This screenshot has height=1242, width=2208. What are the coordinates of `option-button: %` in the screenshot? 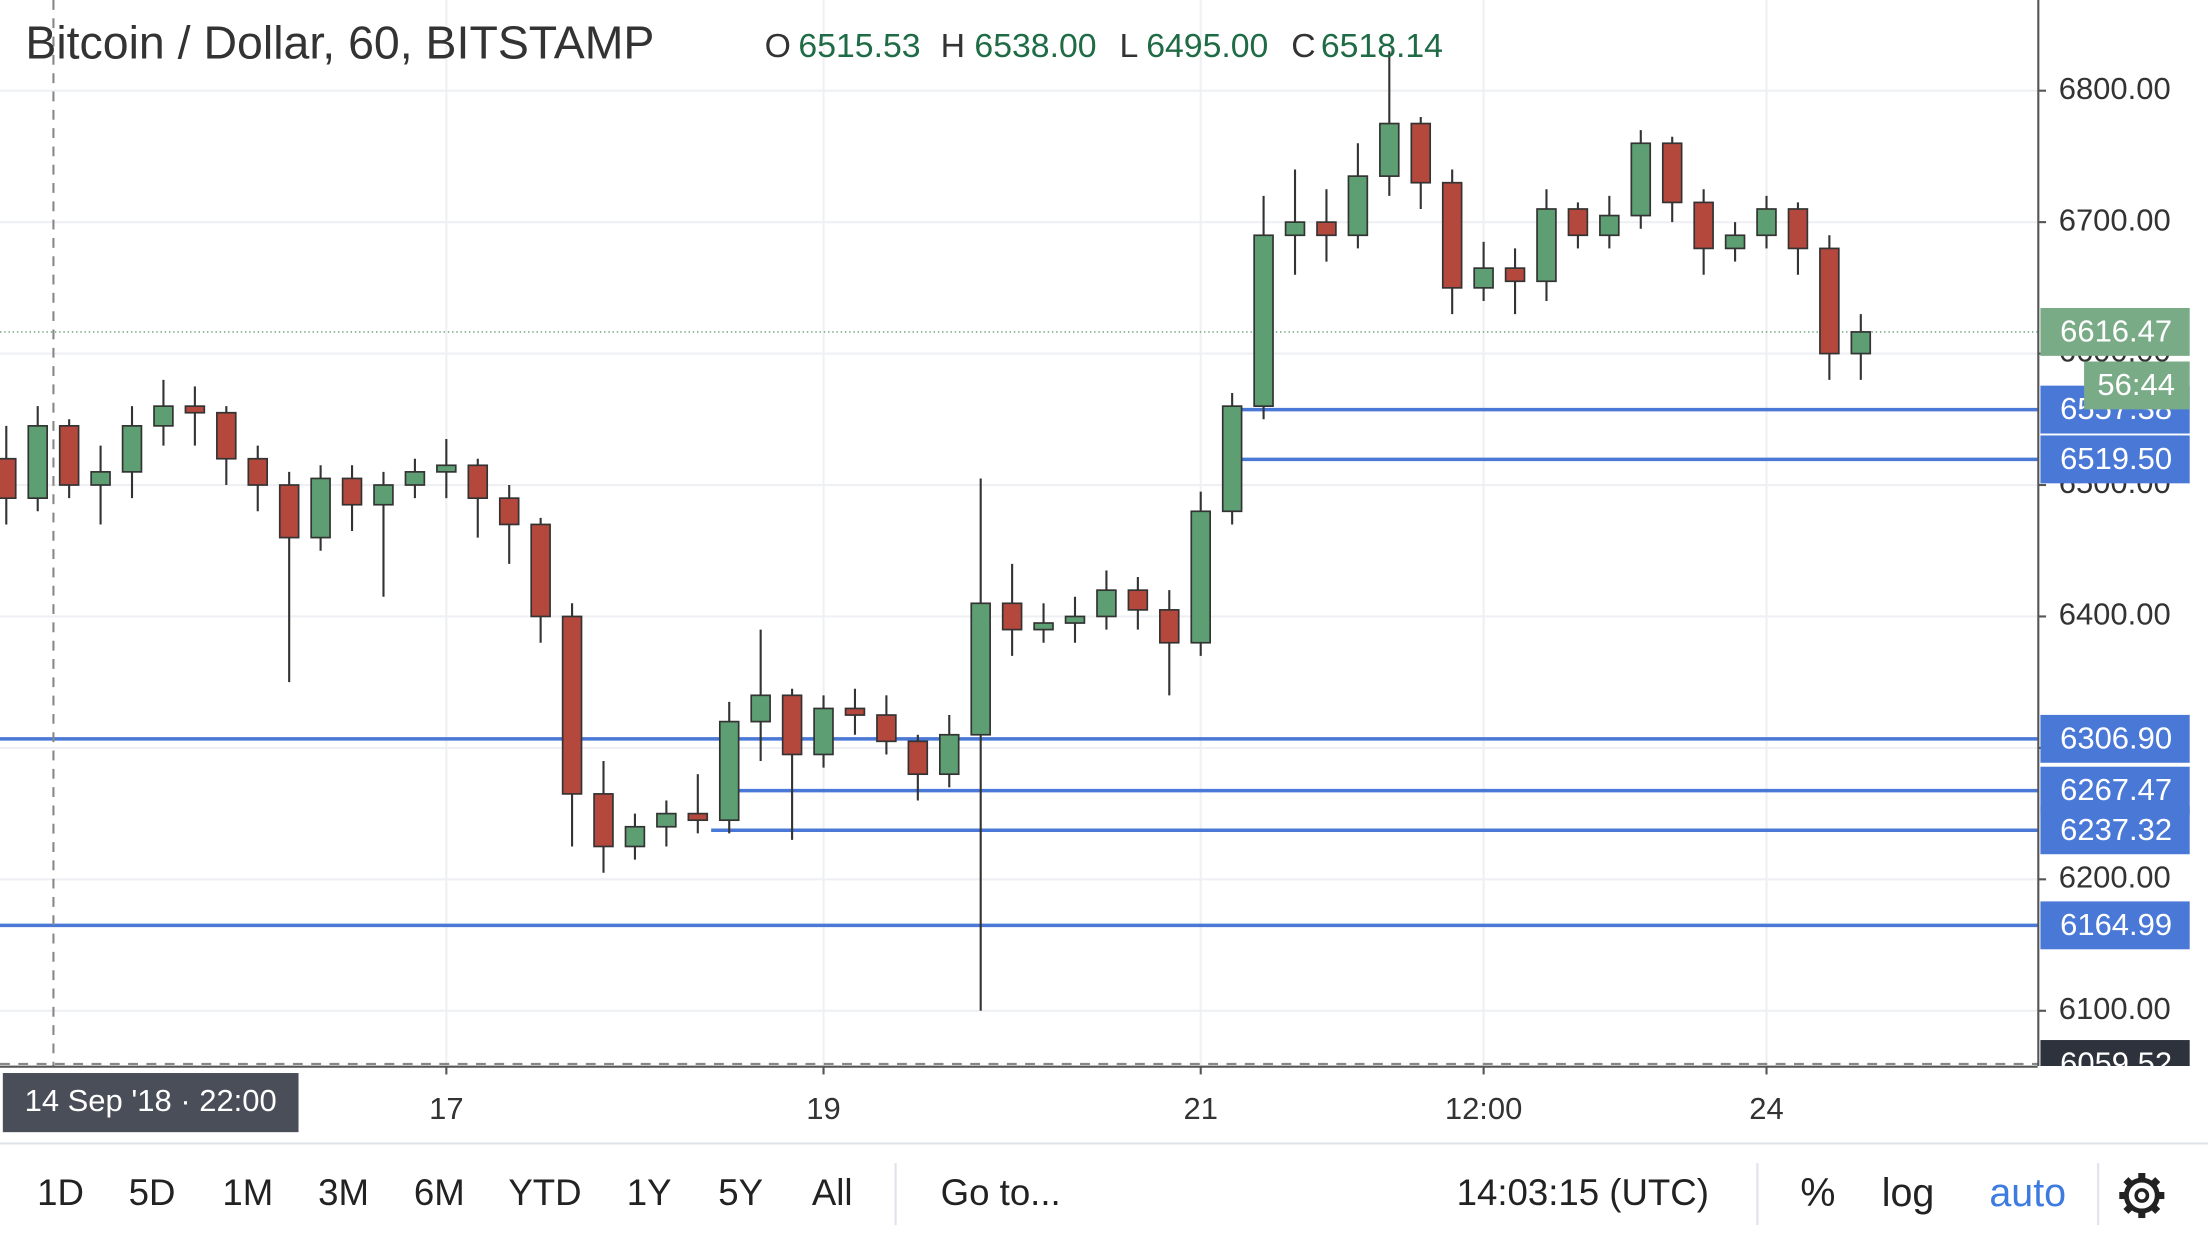 It's located at (1817, 1193).